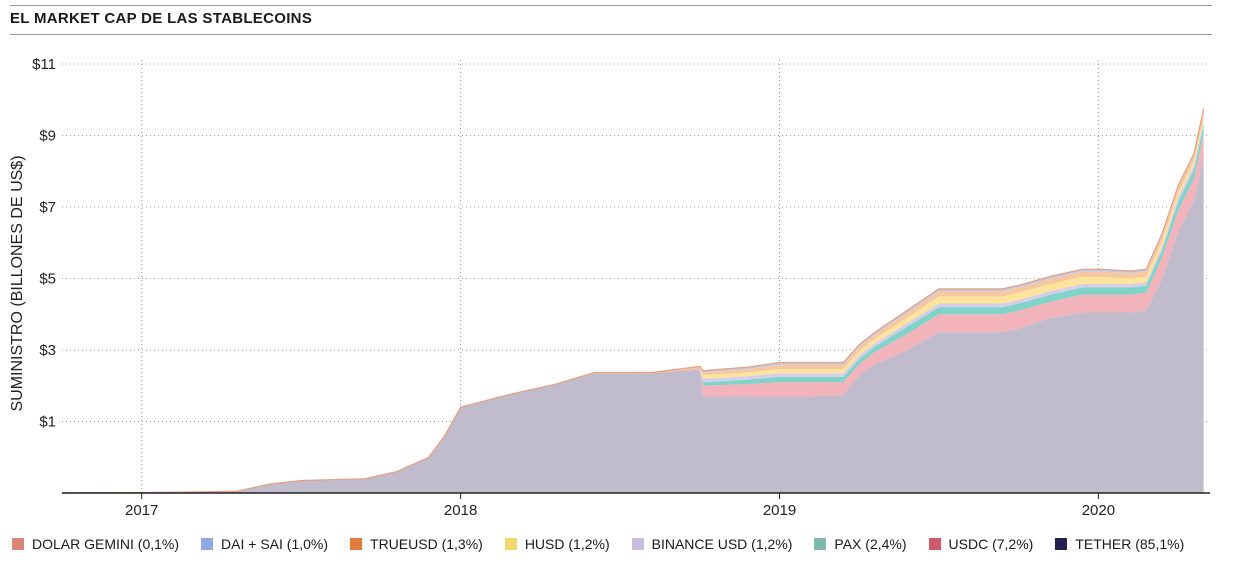  I want to click on legend-label: DAI + SAI (1,0%), so click(275, 544).